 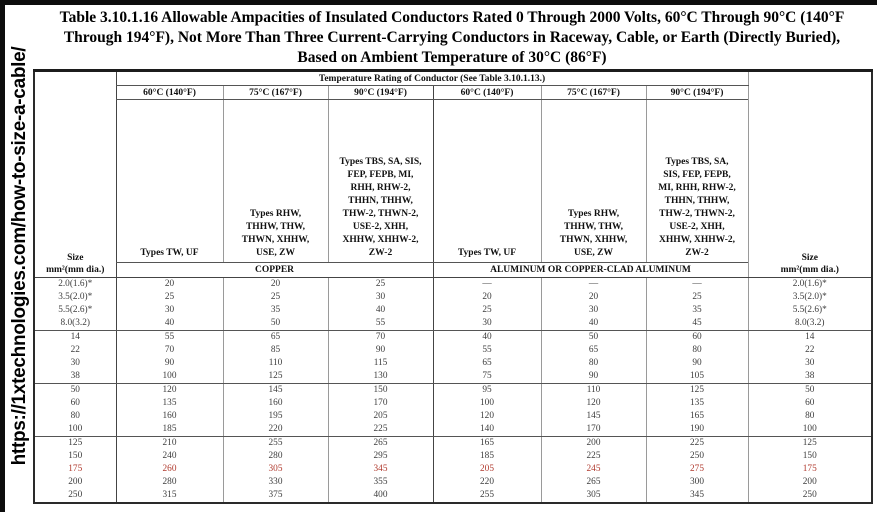 I want to click on size-cell-right: 5.5(2.6)*, so click(x=809, y=311).